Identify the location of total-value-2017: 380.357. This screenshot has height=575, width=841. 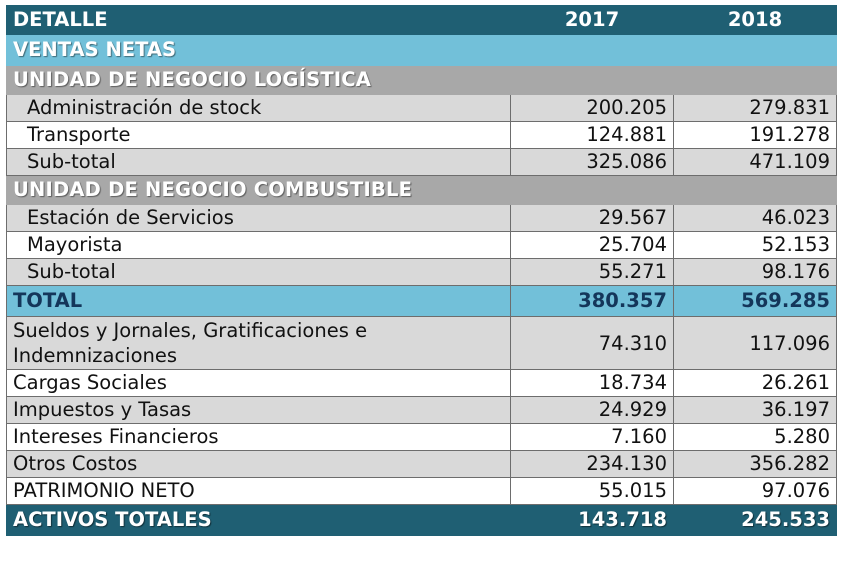
(592, 301).